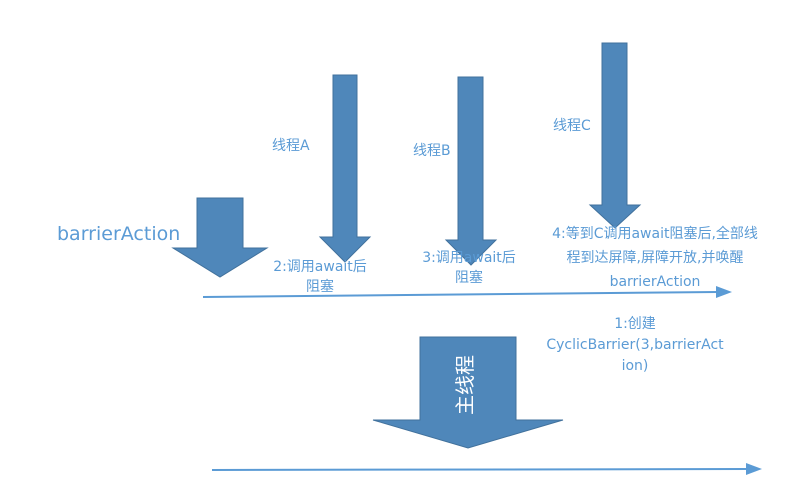 The height and width of the screenshot is (493, 799). Describe the element at coordinates (460, 294) in the screenshot. I see `barrier-timeline` at that location.